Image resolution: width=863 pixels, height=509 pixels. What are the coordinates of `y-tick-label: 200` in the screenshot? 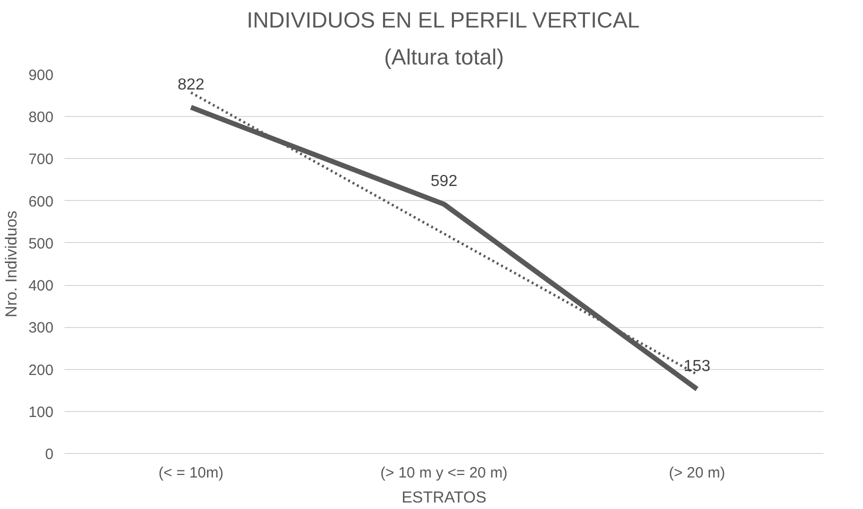 It's located at (41, 370).